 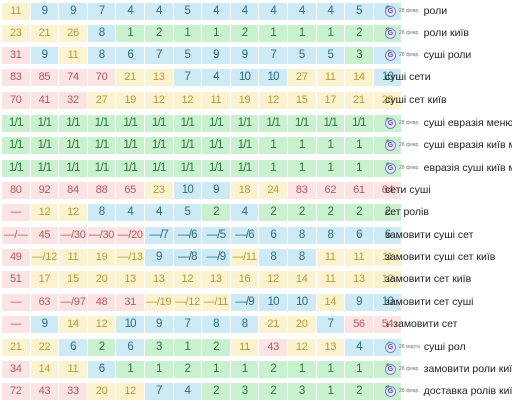 I want to click on position-cell: —, so click(x=16, y=324).